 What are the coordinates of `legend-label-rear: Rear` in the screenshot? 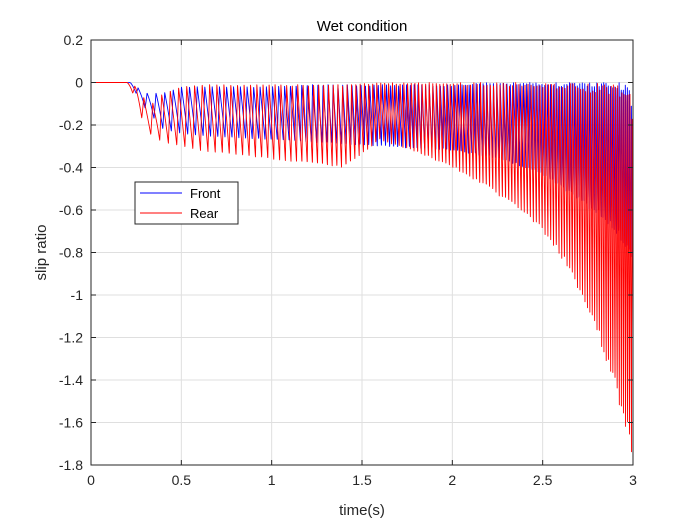 It's located at (204, 213).